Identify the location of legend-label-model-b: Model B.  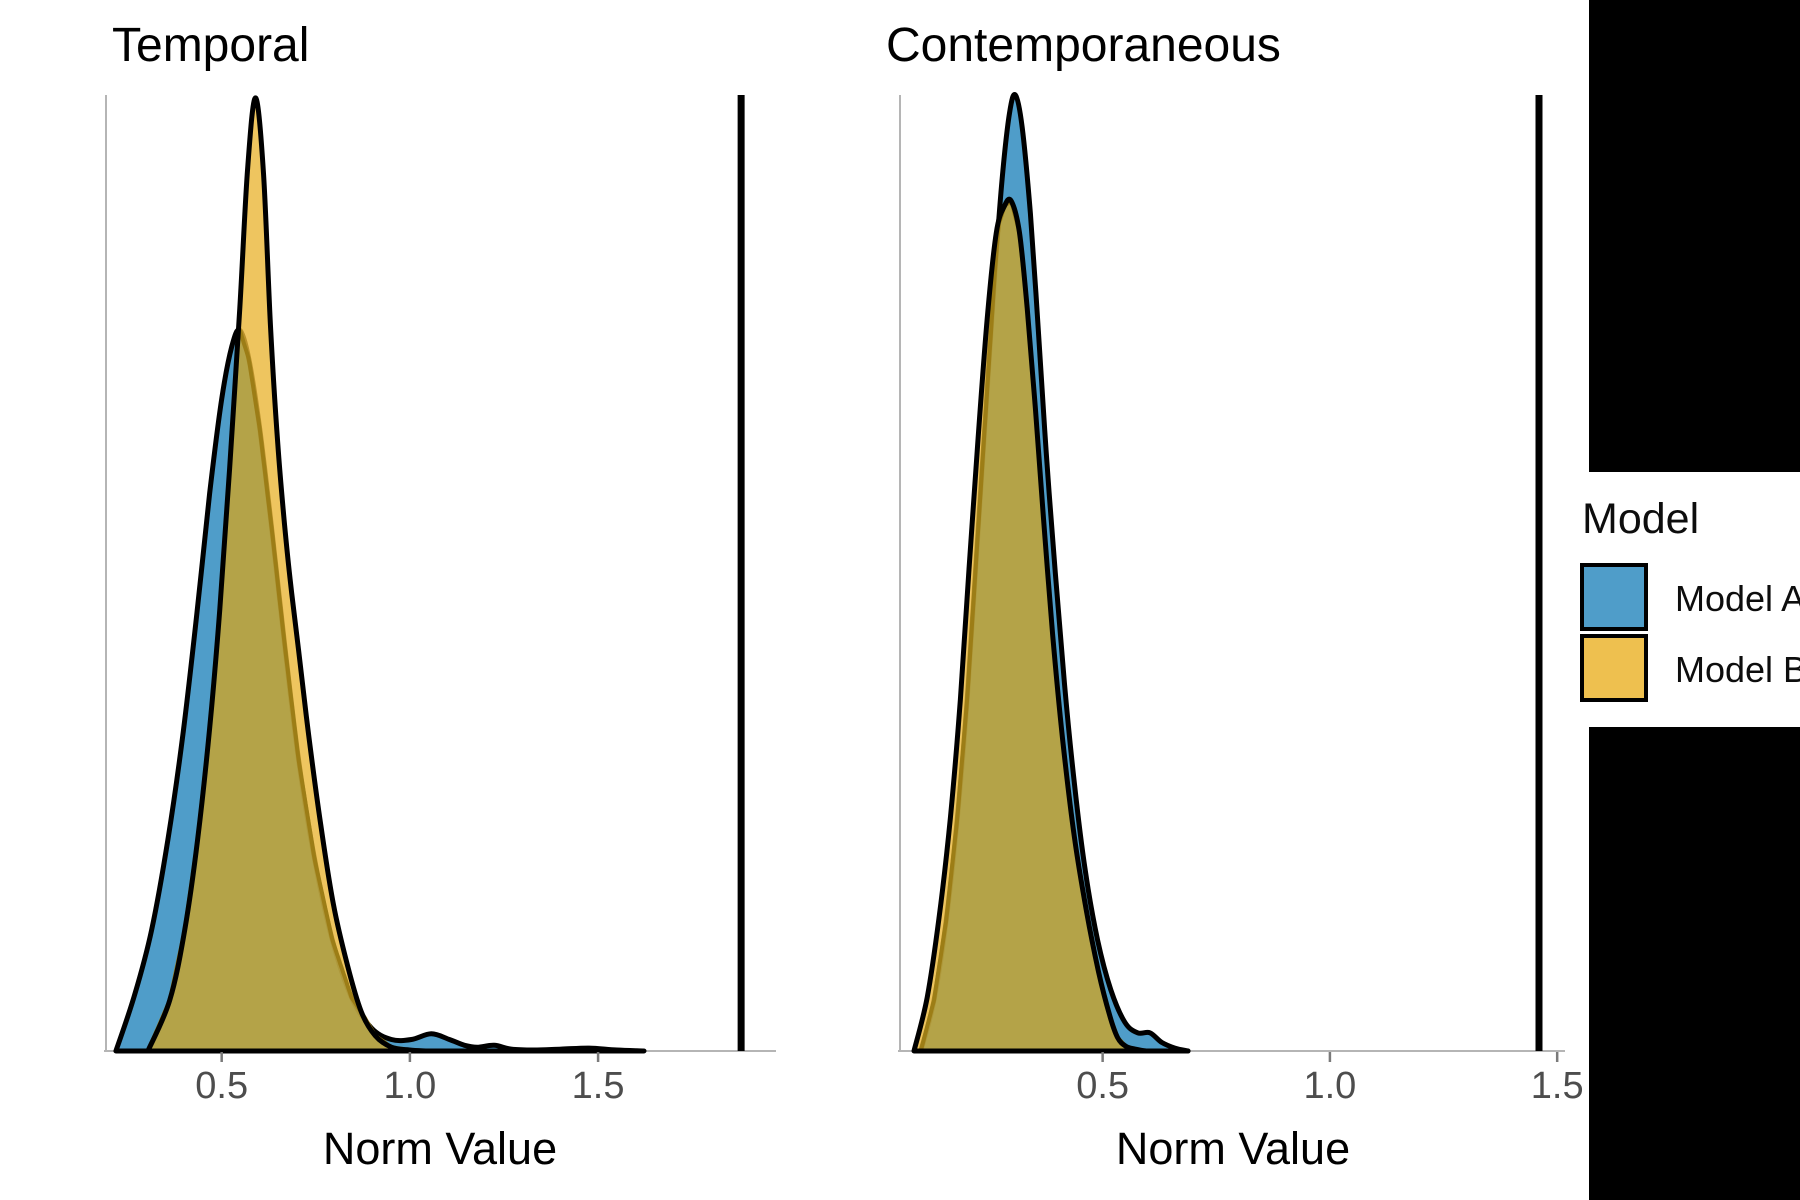
(1737, 669).